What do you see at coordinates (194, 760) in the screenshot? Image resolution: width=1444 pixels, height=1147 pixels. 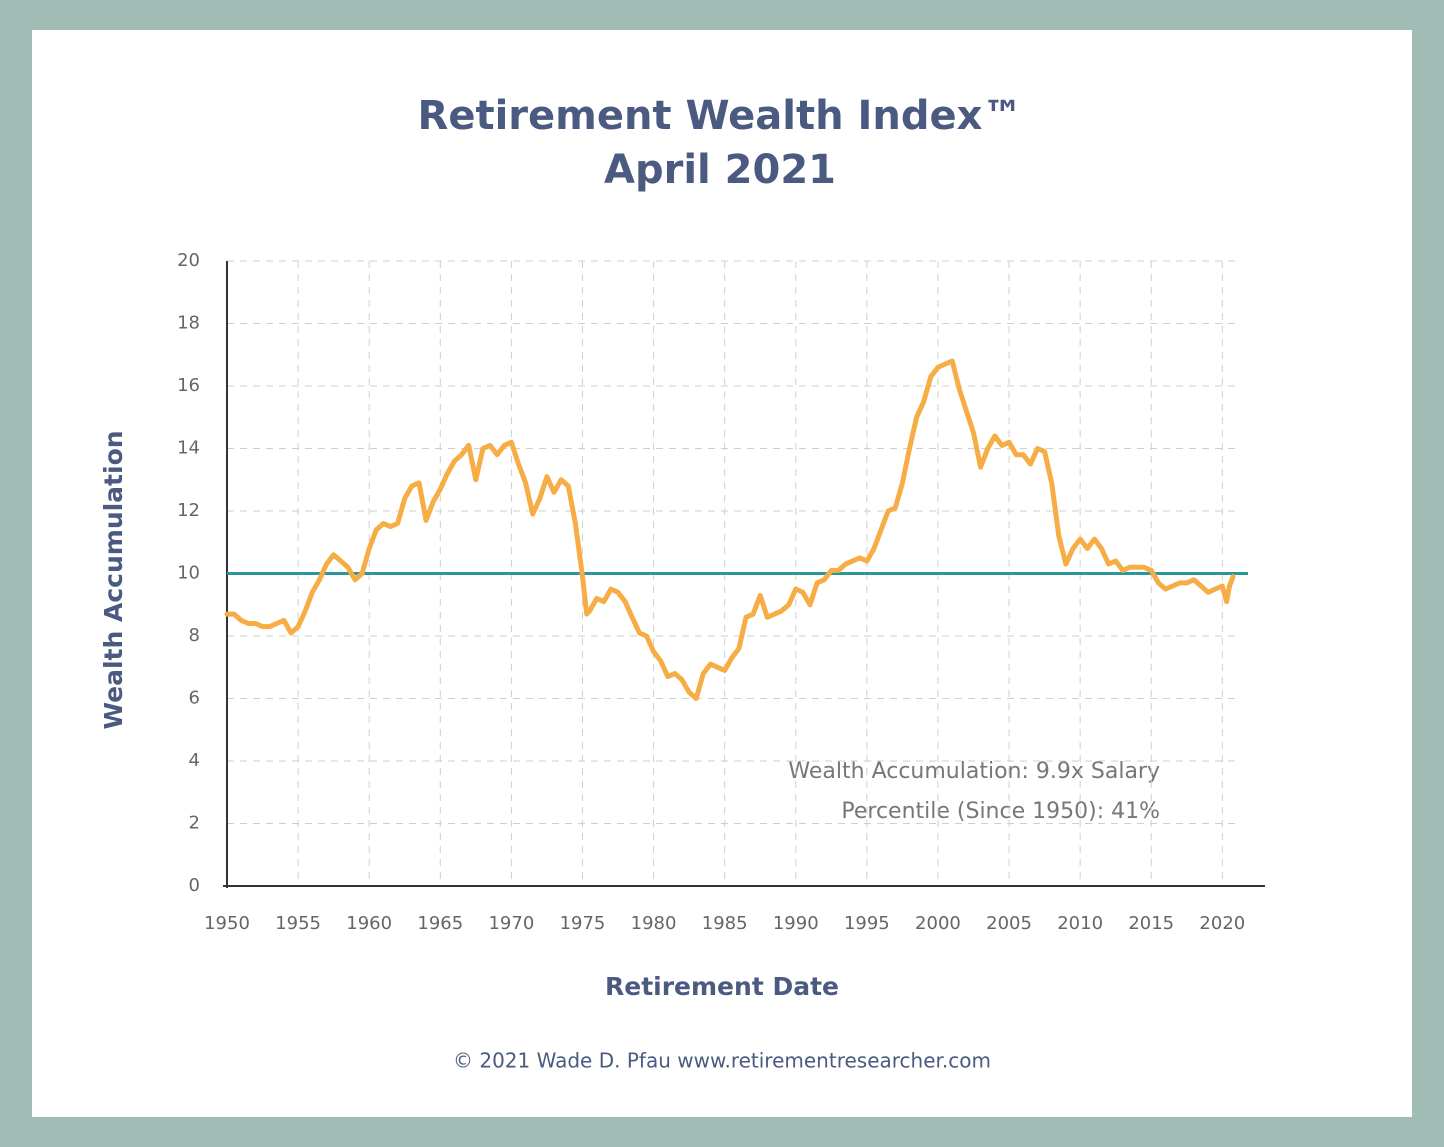 I see `y-tick-label: 4` at bounding box center [194, 760].